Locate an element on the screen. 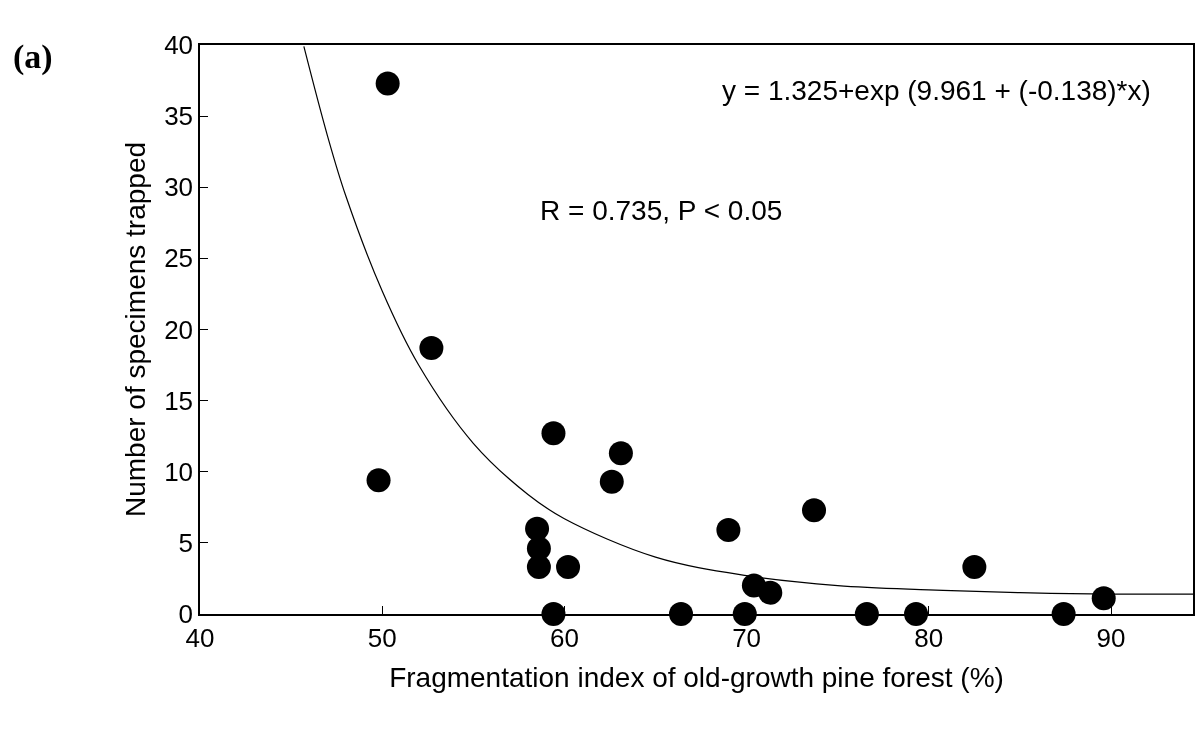 The height and width of the screenshot is (742, 1201). y-tick-label: 0 is located at coordinates (186, 614).